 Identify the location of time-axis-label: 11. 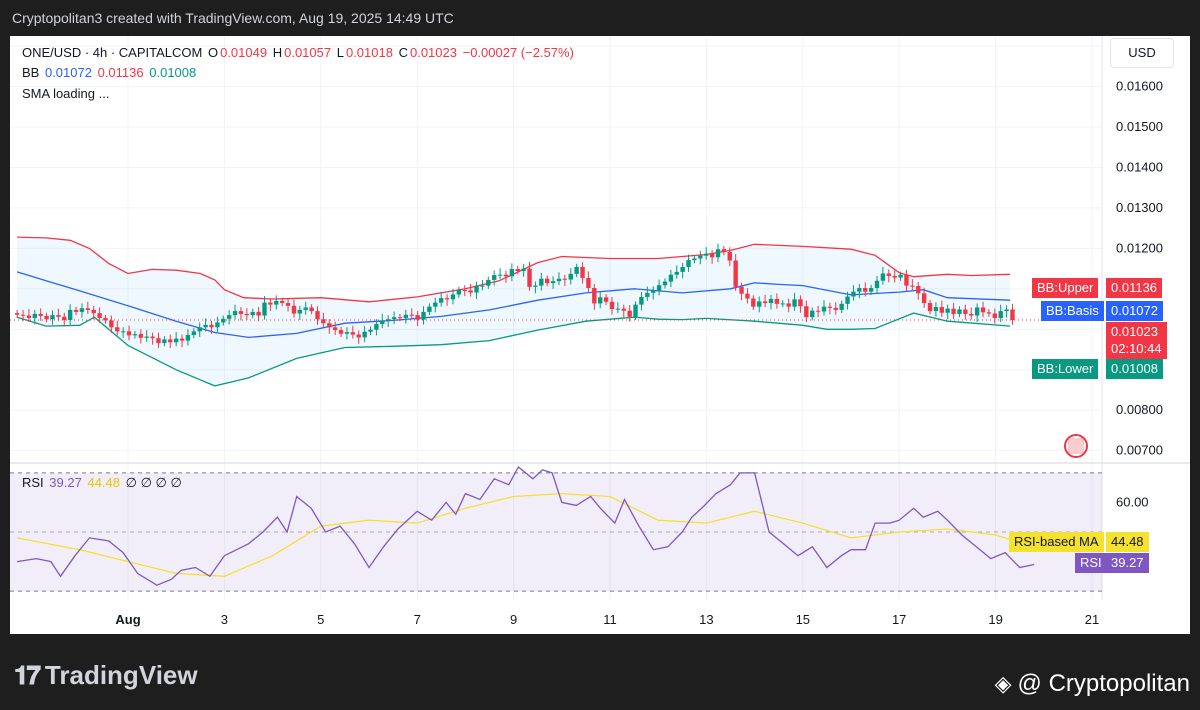
(610, 619).